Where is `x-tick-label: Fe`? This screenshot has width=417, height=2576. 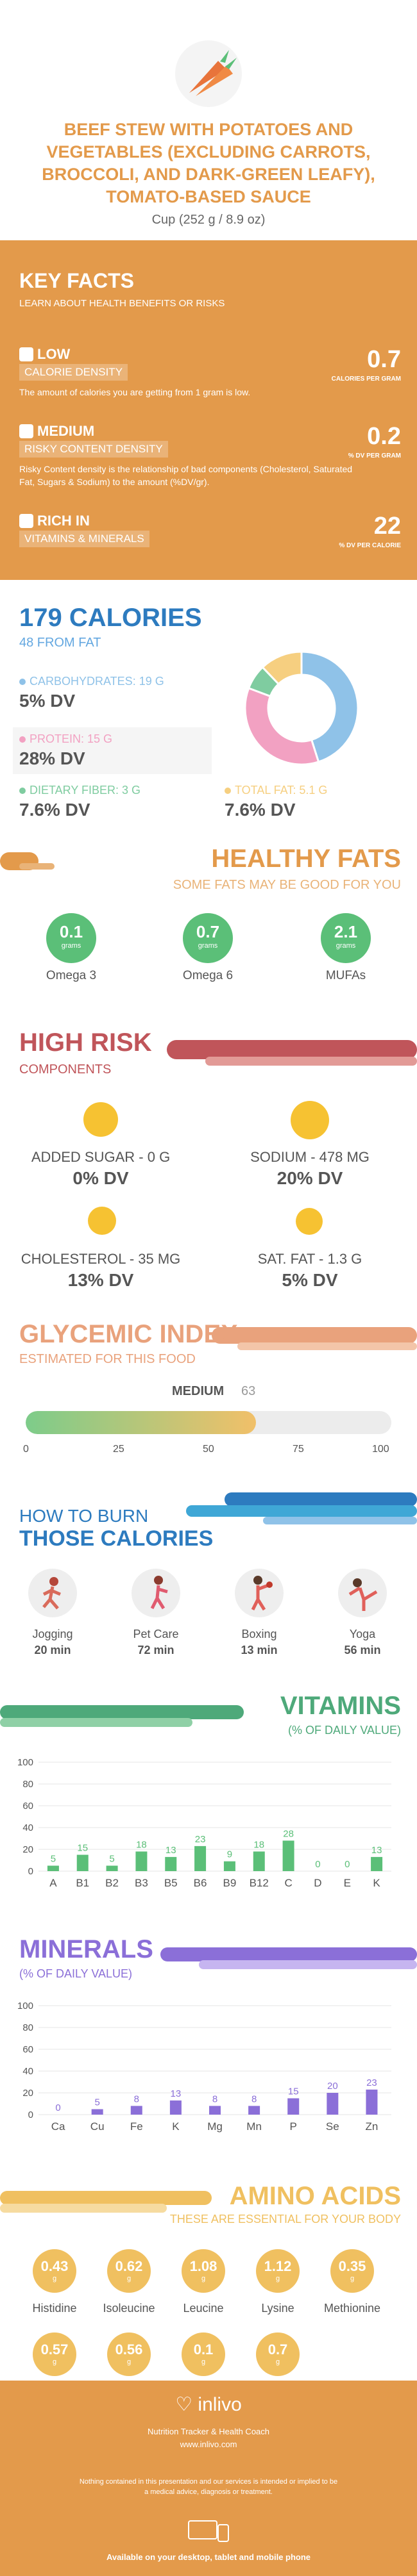
x-tick-label: Fe is located at coordinates (136, 2126).